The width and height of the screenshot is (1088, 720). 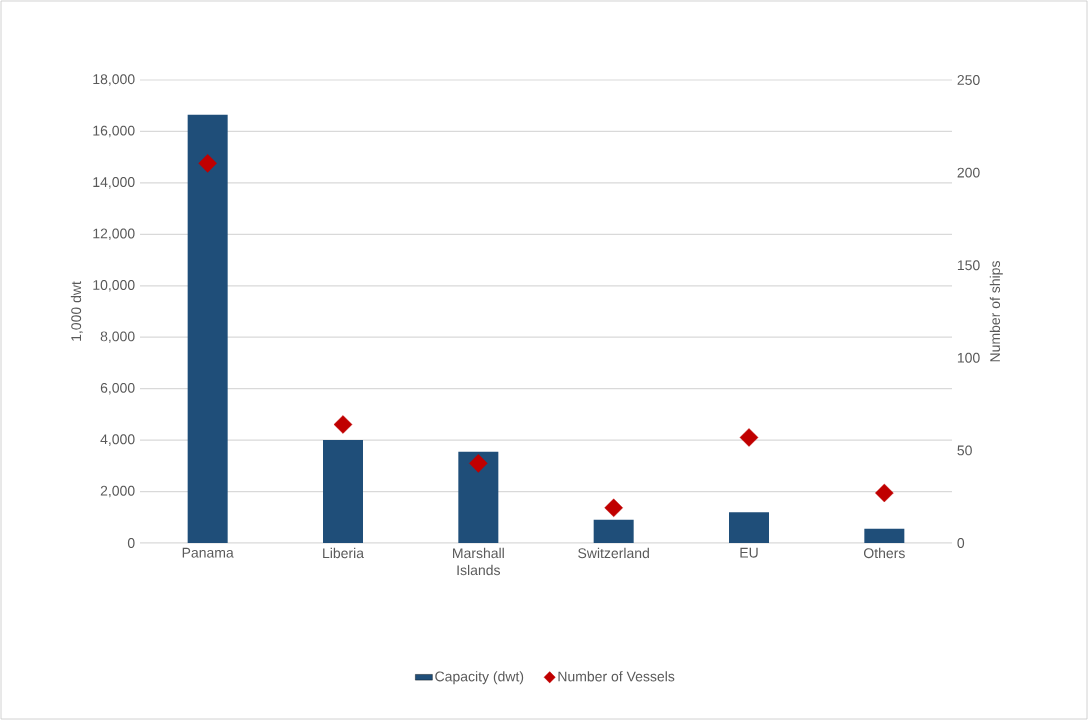 What do you see at coordinates (208, 552) in the screenshot?
I see `x-tick-label: Panama` at bounding box center [208, 552].